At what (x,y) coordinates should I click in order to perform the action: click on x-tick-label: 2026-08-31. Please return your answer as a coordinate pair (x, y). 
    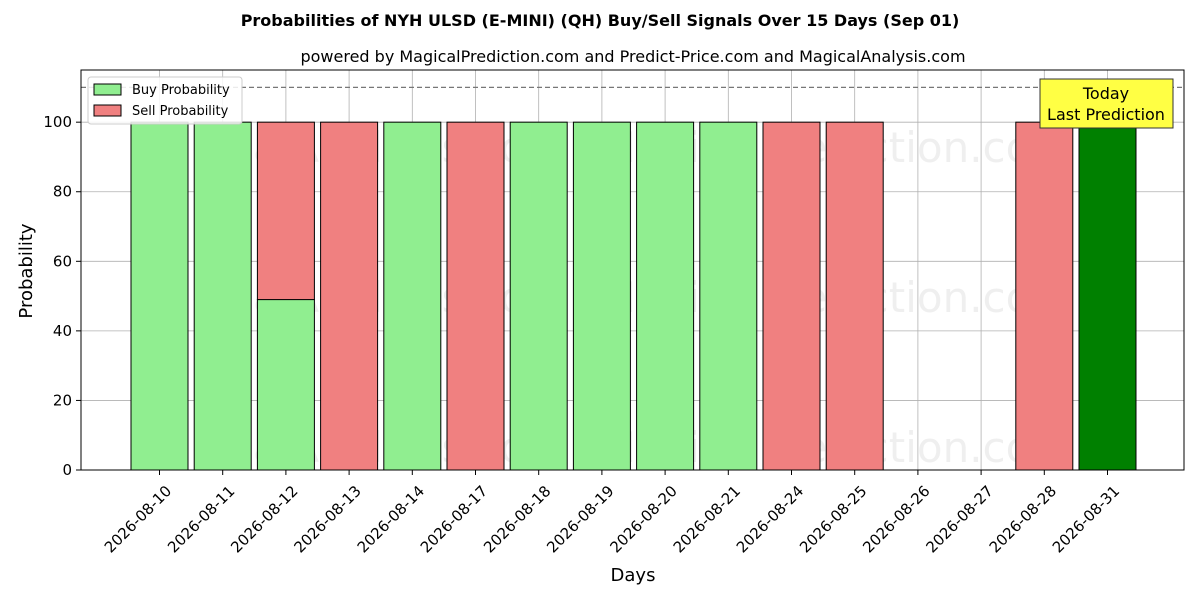
    Looking at the image, I should click on (1086, 519).